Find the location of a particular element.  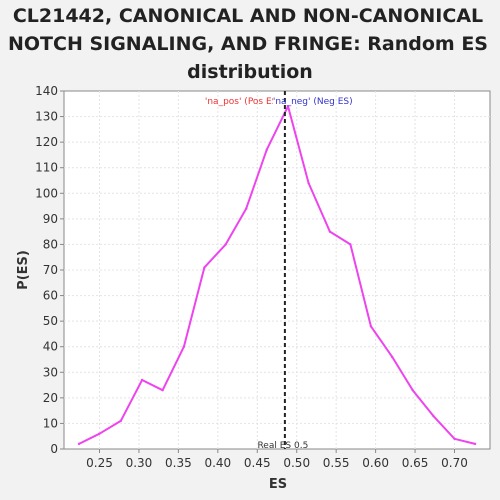

y-tick-label: 20 is located at coordinates (50, 398).